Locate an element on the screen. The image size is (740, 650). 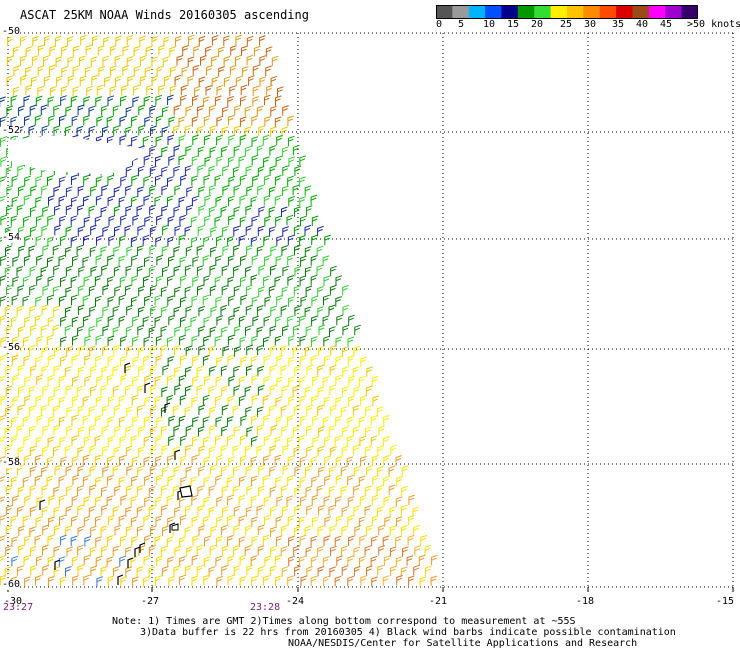
colorbar-swatch is located at coordinates (559, 12).